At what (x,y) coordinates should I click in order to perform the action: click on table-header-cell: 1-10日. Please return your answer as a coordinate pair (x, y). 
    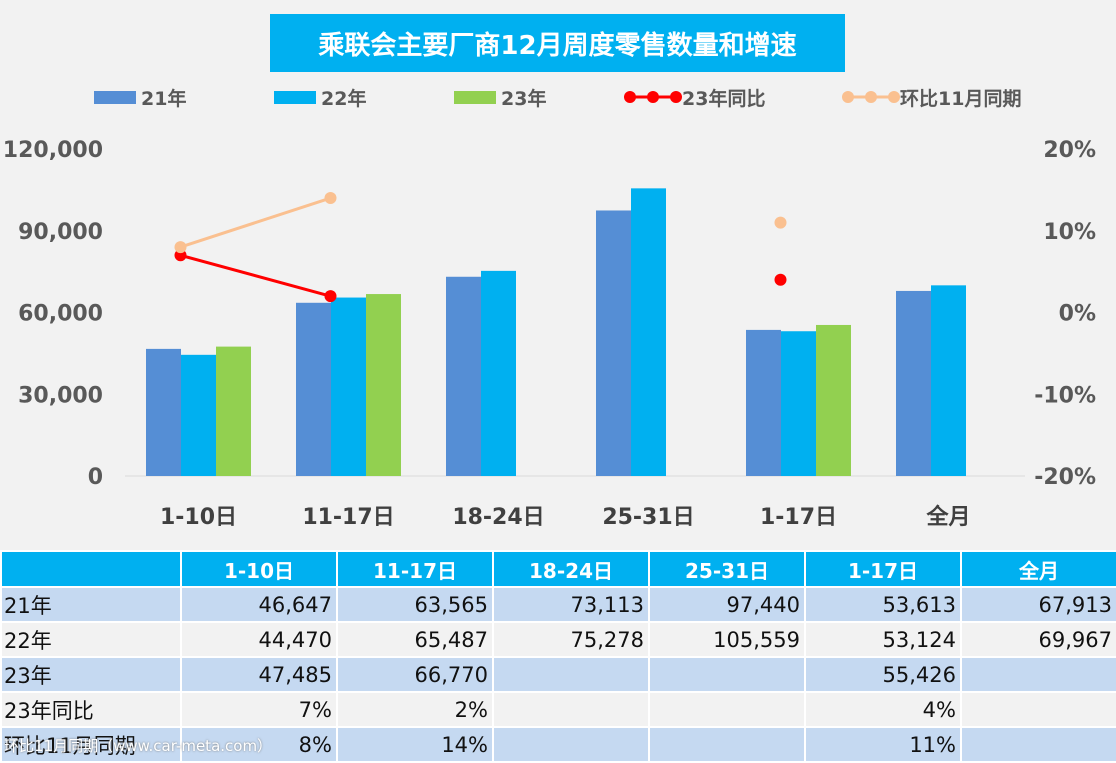
    Looking at the image, I should click on (259, 569).